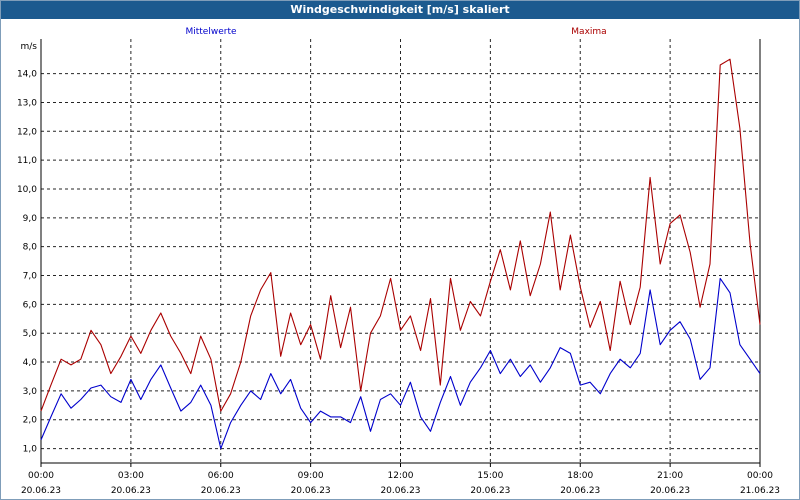 The width and height of the screenshot is (800, 500). I want to click on x-tick-time: 18:00, so click(580, 476).